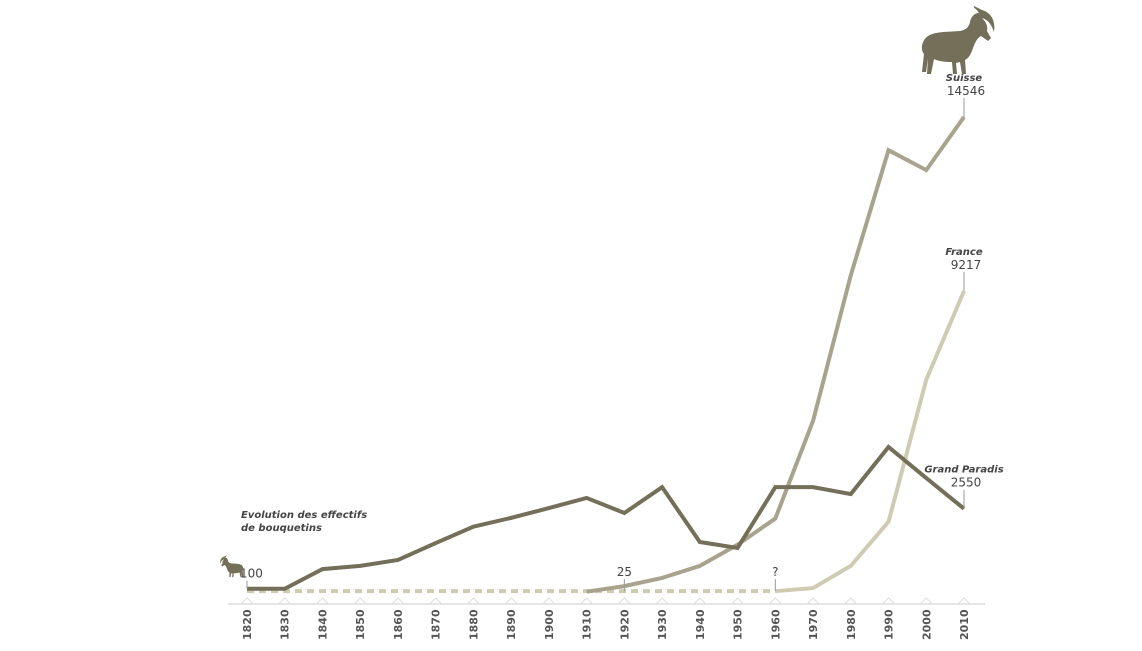 The width and height of the screenshot is (1142, 651). Describe the element at coordinates (966, 483) in the screenshot. I see `series-value-label: 2550` at that location.